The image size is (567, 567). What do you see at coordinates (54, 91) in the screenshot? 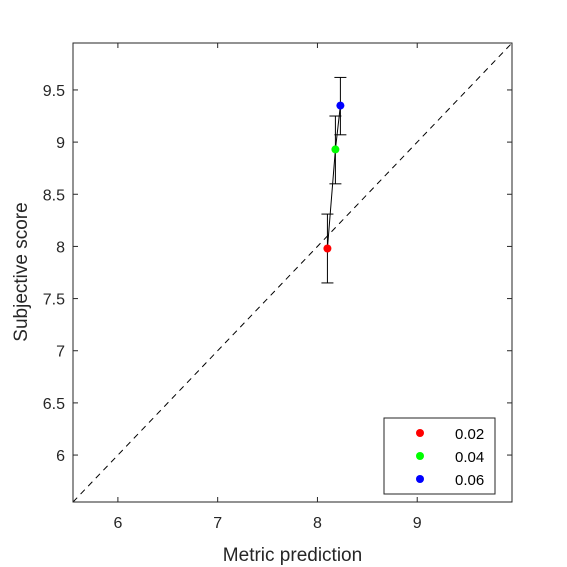
I see `y-tick-label-7: 9.5` at bounding box center [54, 91].